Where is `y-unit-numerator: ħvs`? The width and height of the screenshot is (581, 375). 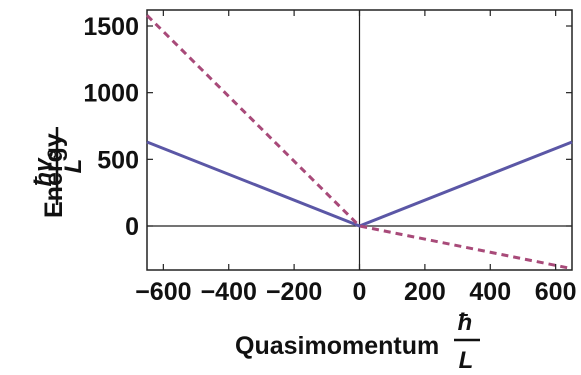
y-unit-numerator: ħvs is located at coordinates (45, 167).